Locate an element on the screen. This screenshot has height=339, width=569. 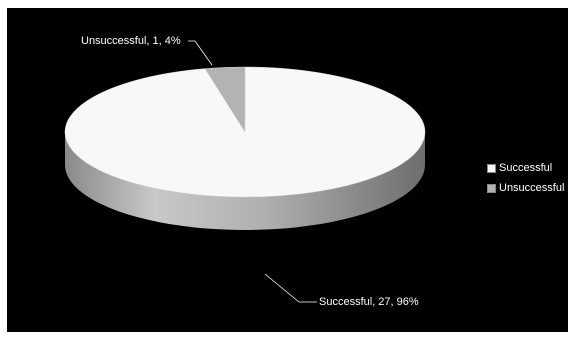
legend-label-unsuccessful: Unsuccessful is located at coordinates (532, 188).